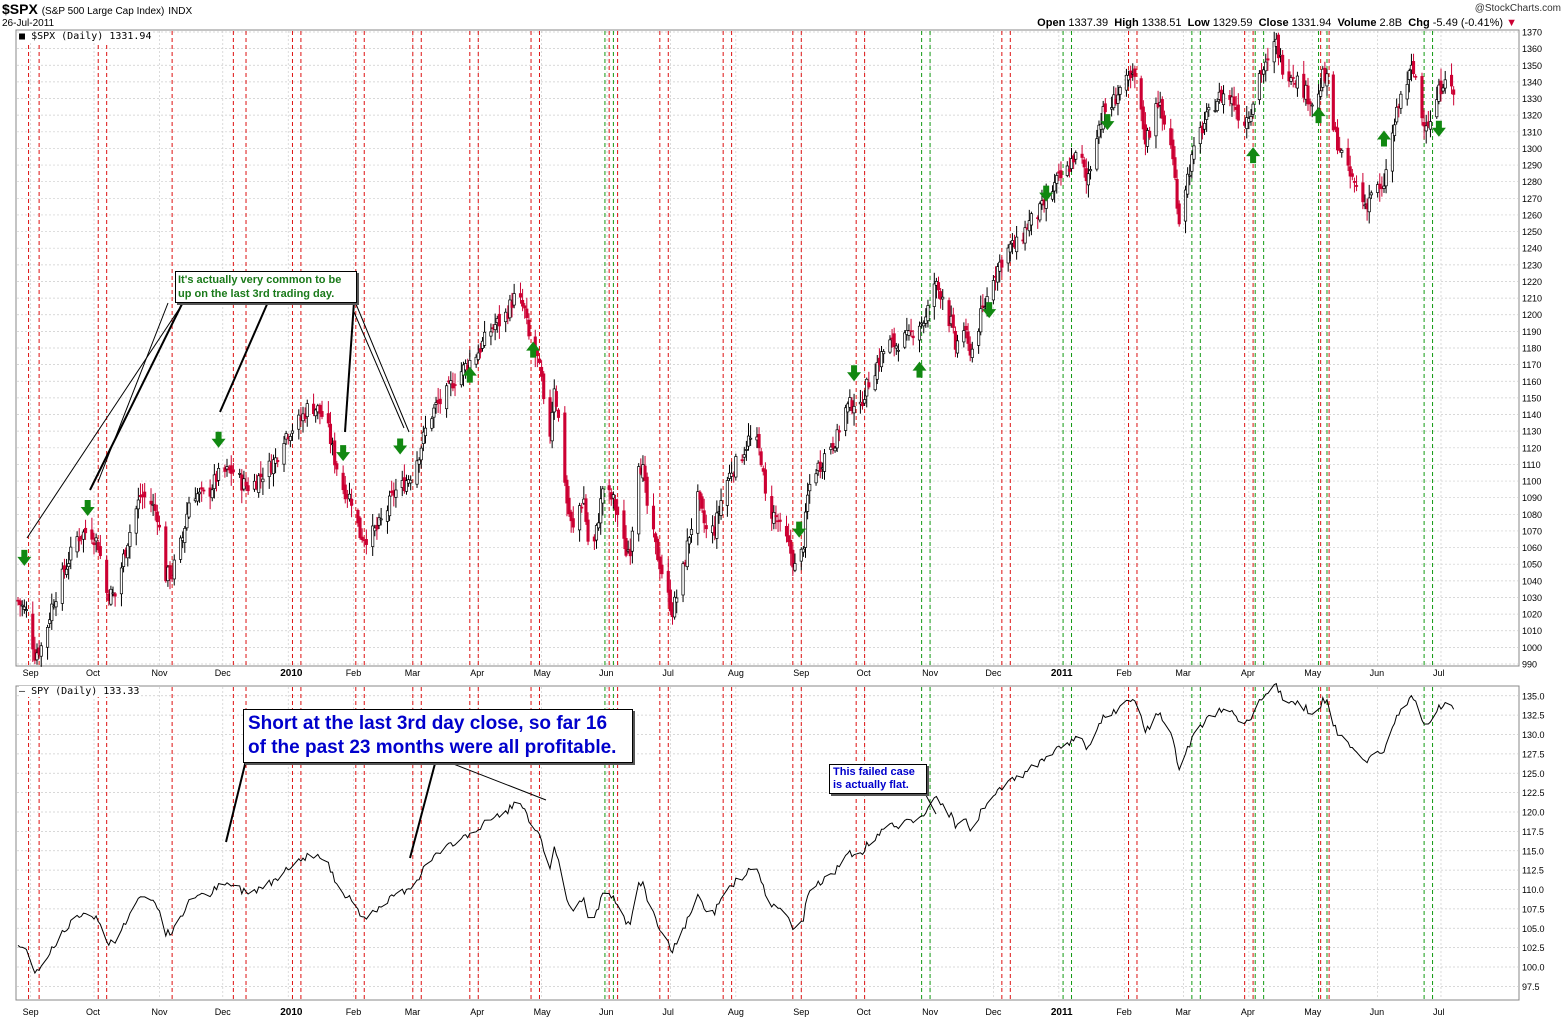 The height and width of the screenshot is (1021, 1565). What do you see at coordinates (1532, 498) in the screenshot?
I see `price-tick-label: 1090` at bounding box center [1532, 498].